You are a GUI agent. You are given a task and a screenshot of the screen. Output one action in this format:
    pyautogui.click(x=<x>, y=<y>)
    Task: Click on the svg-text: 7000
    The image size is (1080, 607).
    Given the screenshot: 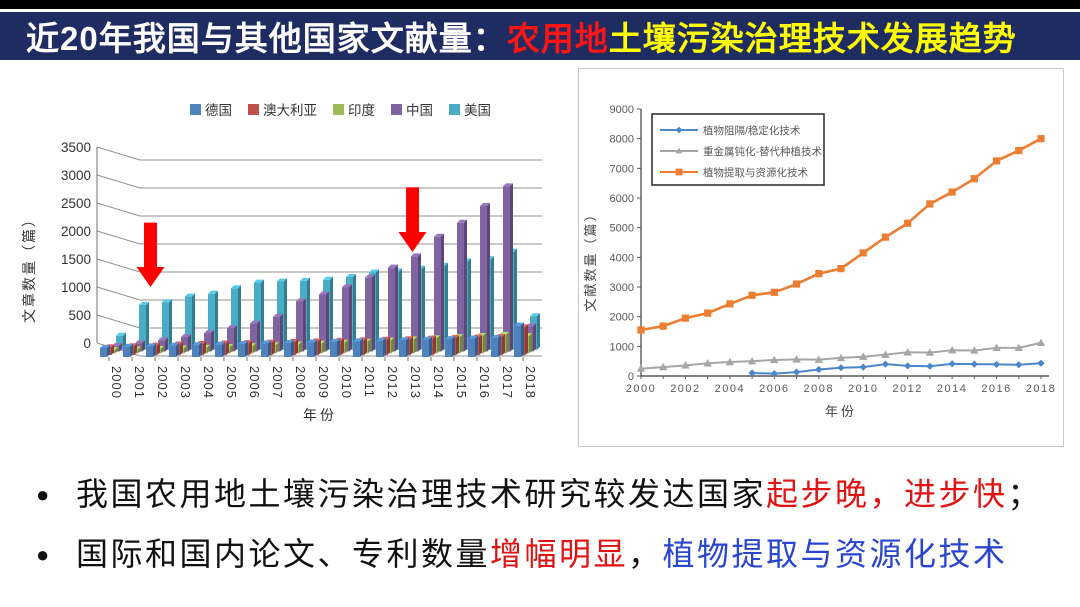 What is the action you would take?
    pyautogui.click(x=622, y=169)
    